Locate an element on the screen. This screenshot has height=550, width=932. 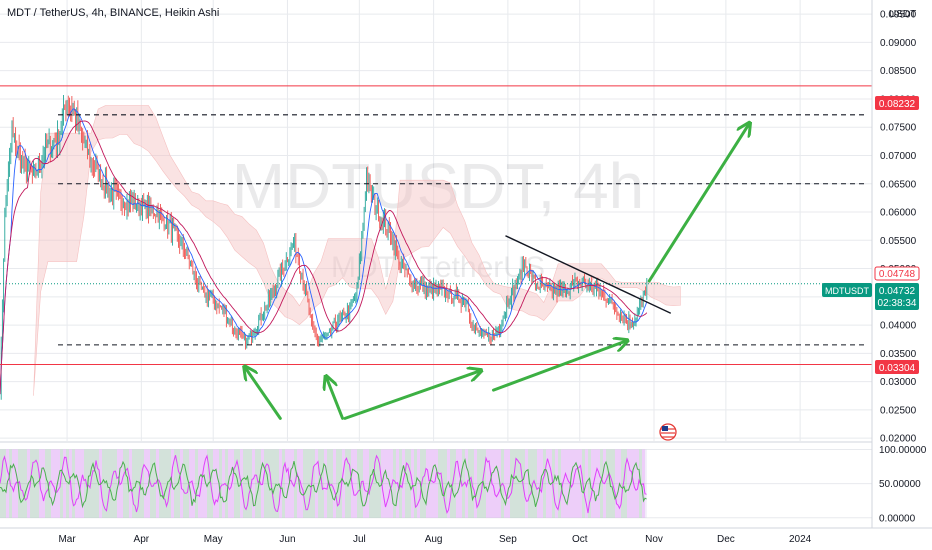
us-flag-icon is located at coordinates (668, 432).